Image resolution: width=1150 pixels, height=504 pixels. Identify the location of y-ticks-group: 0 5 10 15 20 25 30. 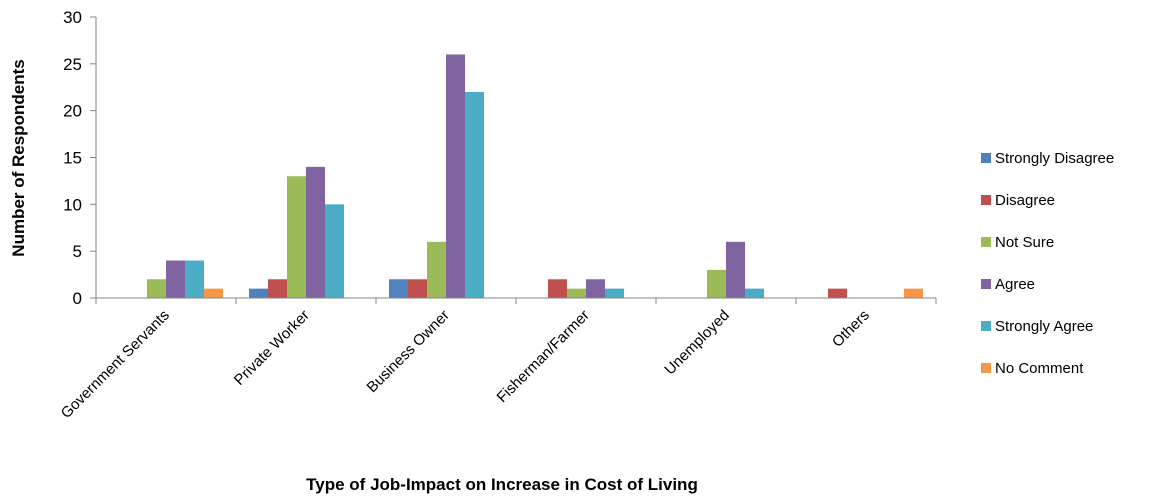
(79, 158).